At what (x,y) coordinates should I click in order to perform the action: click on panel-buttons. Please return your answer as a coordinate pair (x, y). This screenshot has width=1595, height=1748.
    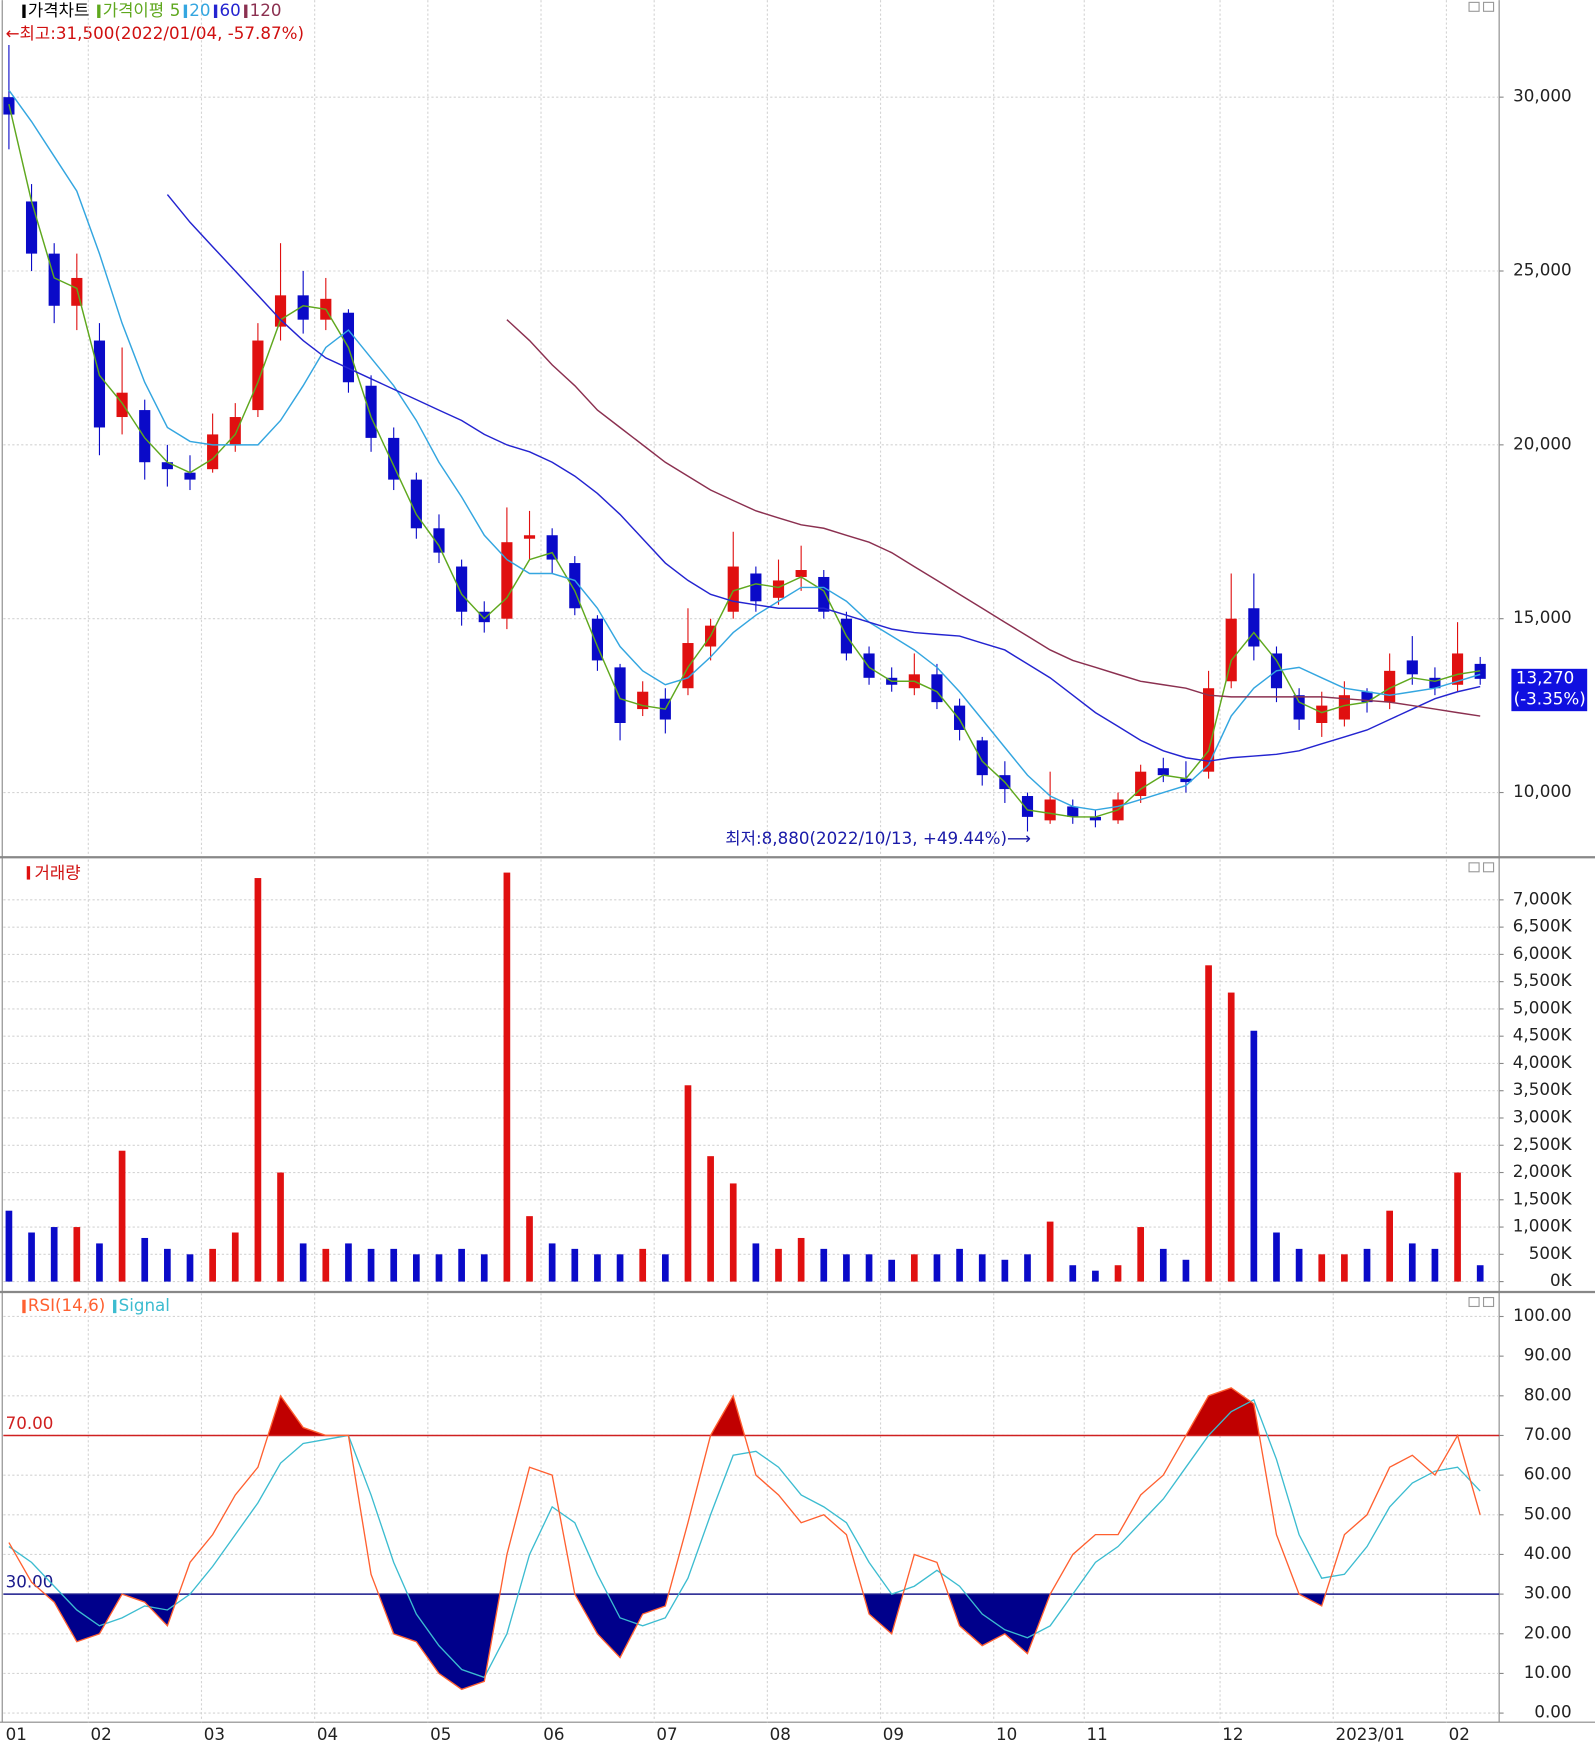
    Looking at the image, I should click on (1481, 654).